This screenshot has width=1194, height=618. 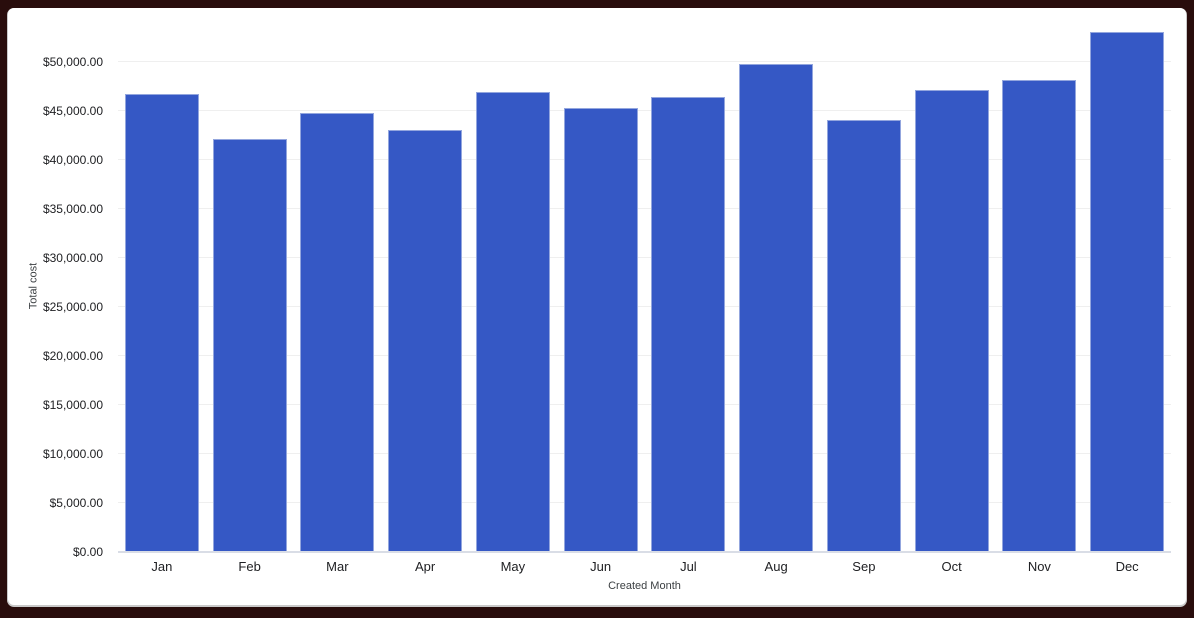 I want to click on y-tick-label-10000: $10,000.00, so click(x=72, y=454).